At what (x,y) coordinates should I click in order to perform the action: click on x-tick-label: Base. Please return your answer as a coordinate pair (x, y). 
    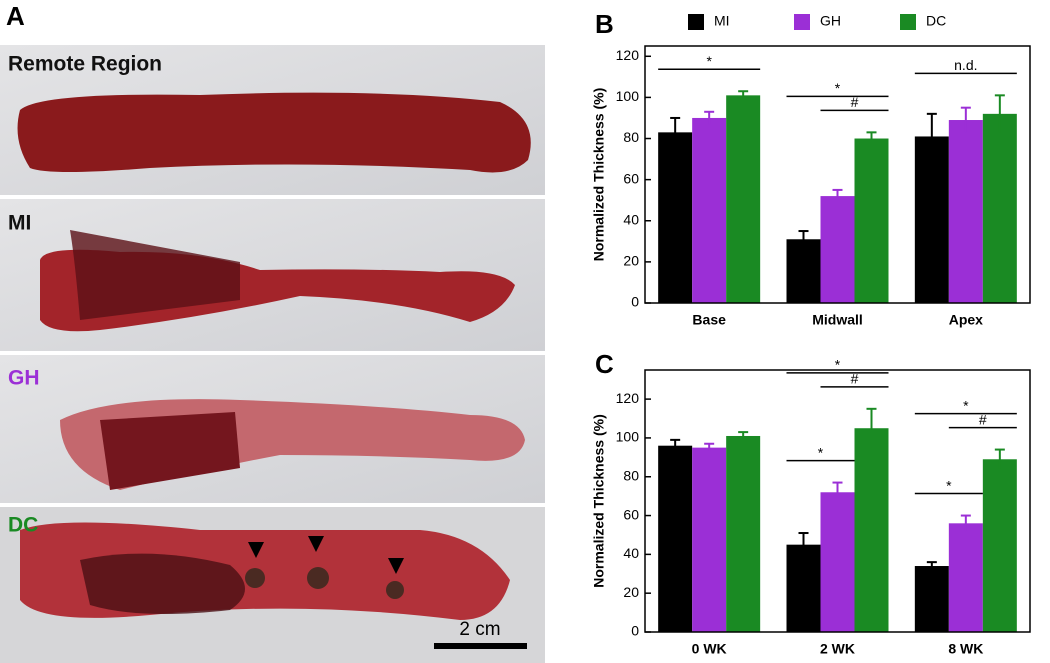
    Looking at the image, I should click on (709, 320).